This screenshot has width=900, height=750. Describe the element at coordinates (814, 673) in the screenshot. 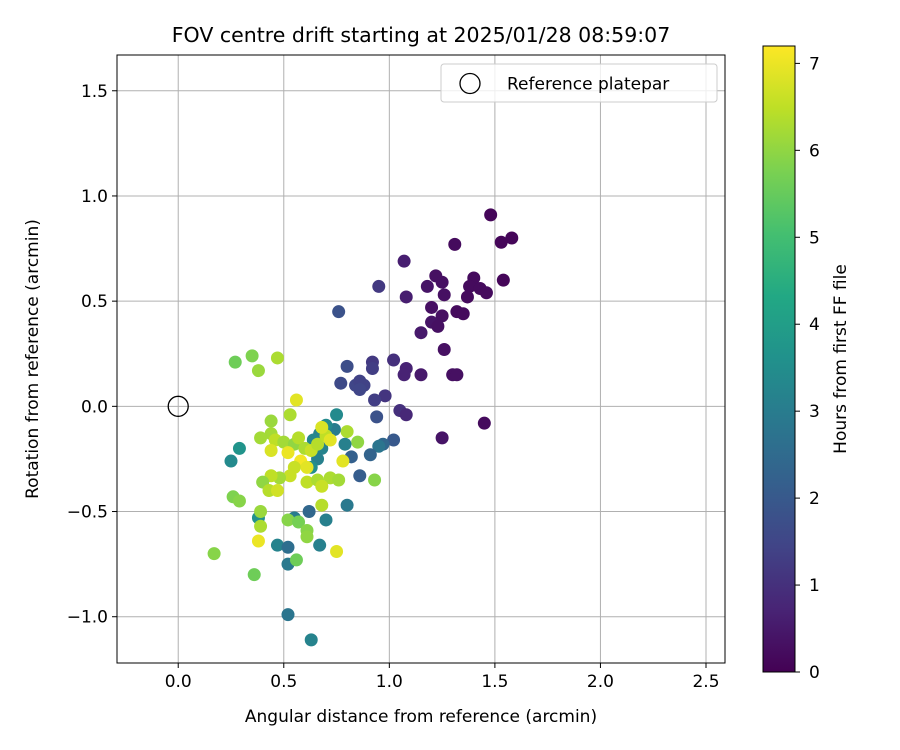

I see `colorbar-tick-label: 0` at that location.